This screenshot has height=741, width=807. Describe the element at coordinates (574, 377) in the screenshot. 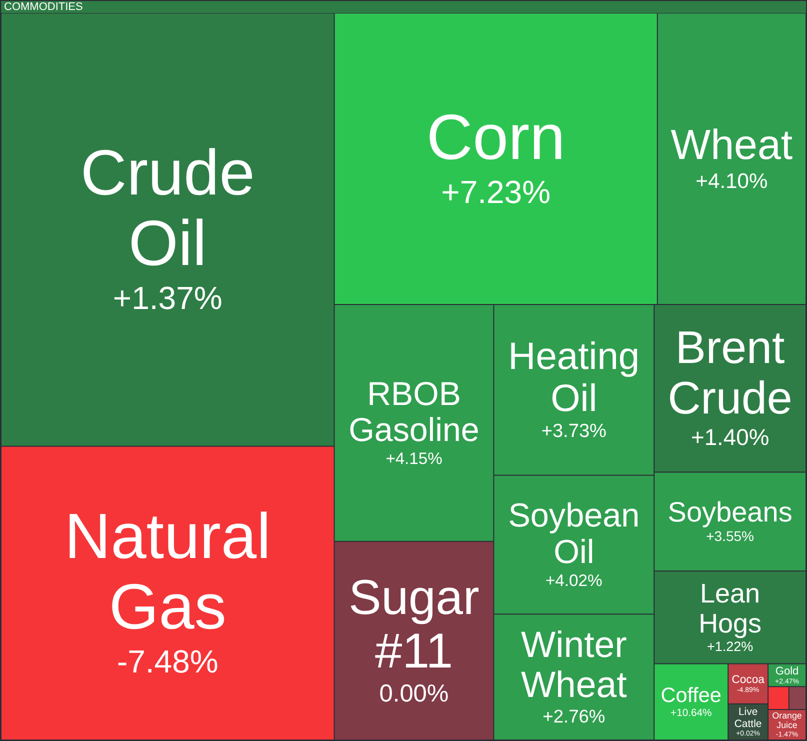

I see `category-label: Heating Oil` at that location.